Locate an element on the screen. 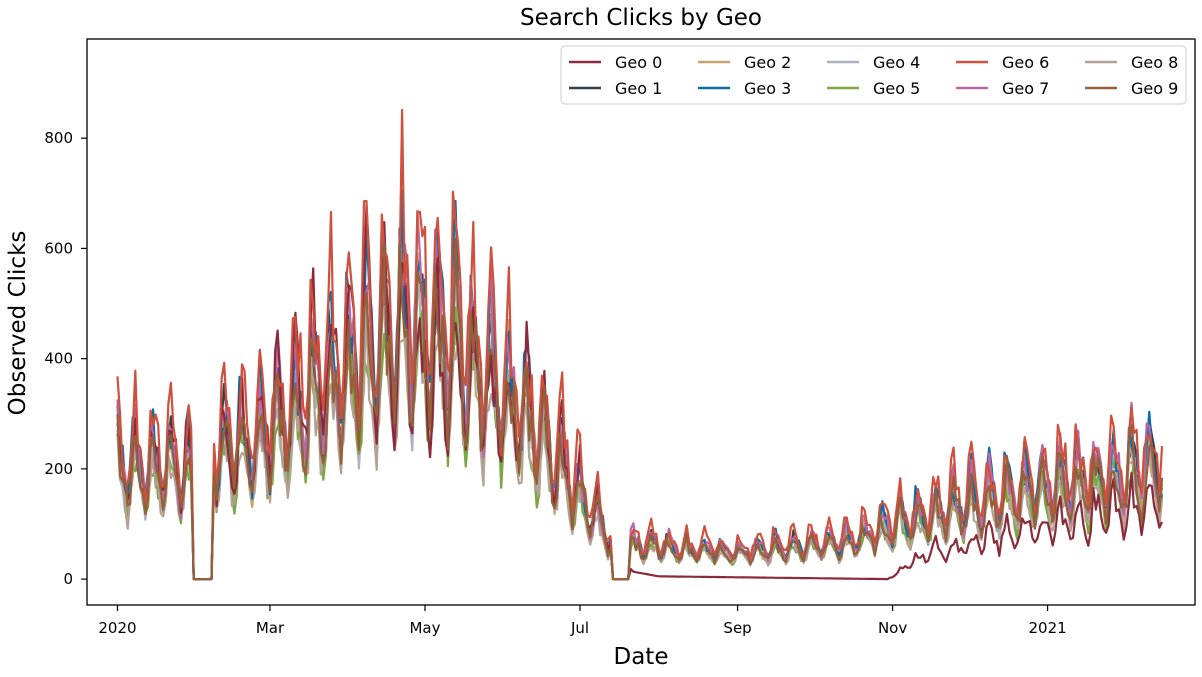 The image size is (1202, 677). y-axis-label: Observed Clicks is located at coordinates (18, 323).